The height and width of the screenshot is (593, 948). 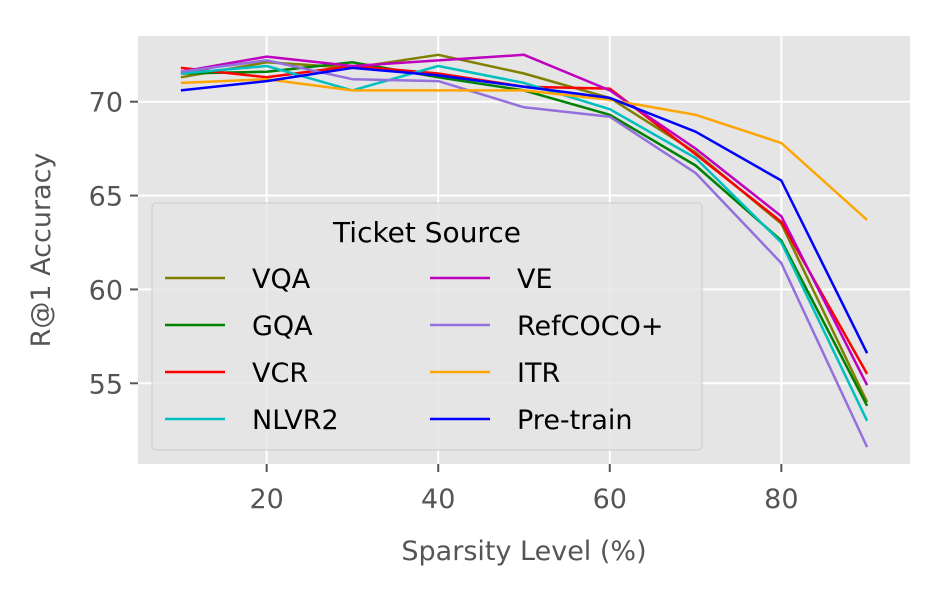 I want to click on legend-label-itr: ITR, so click(x=538, y=373).